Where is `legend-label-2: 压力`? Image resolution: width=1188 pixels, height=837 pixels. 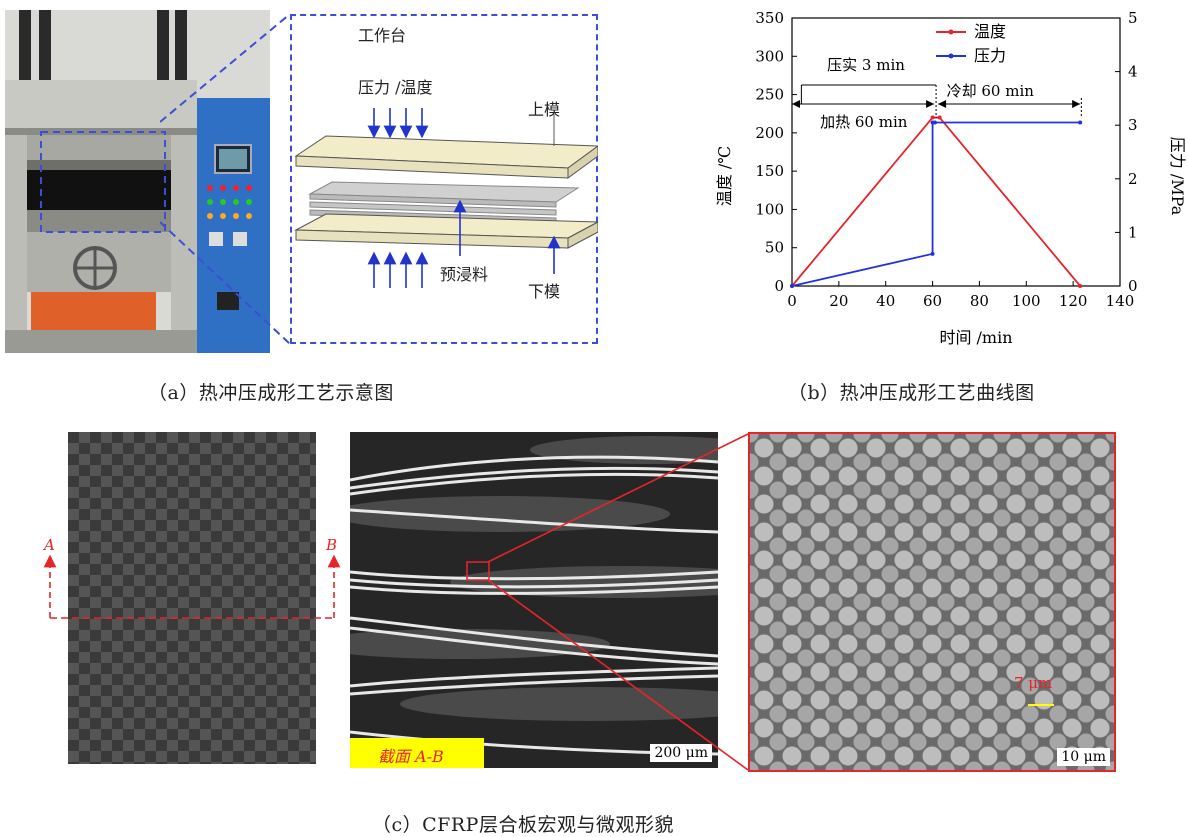 legend-label-2: 压力 is located at coordinates (990, 55).